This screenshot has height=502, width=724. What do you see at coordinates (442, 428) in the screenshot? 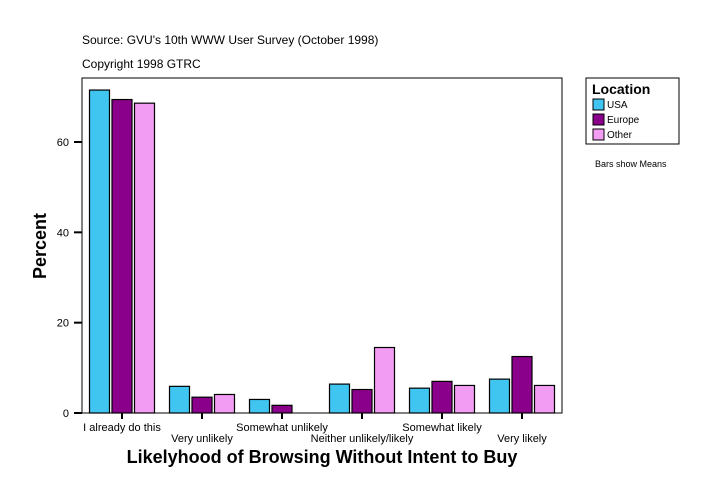
I see `x-tick-label: Somewhat likely` at bounding box center [442, 428].